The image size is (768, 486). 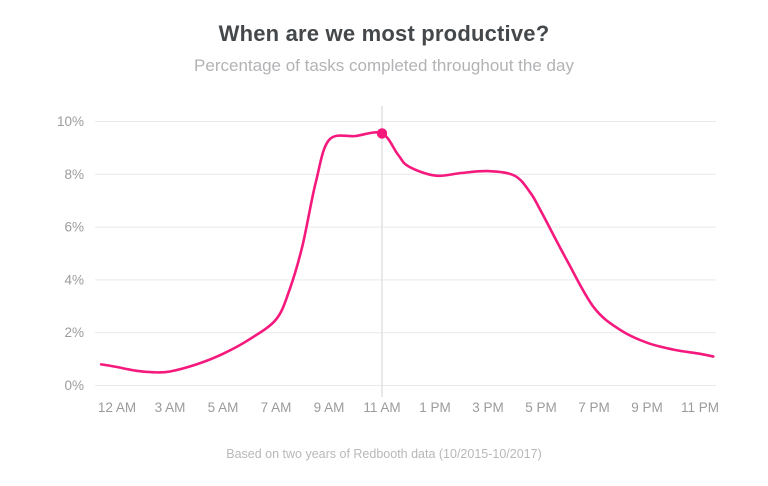 I want to click on x-axis-label: 5 PM, so click(x=541, y=407).